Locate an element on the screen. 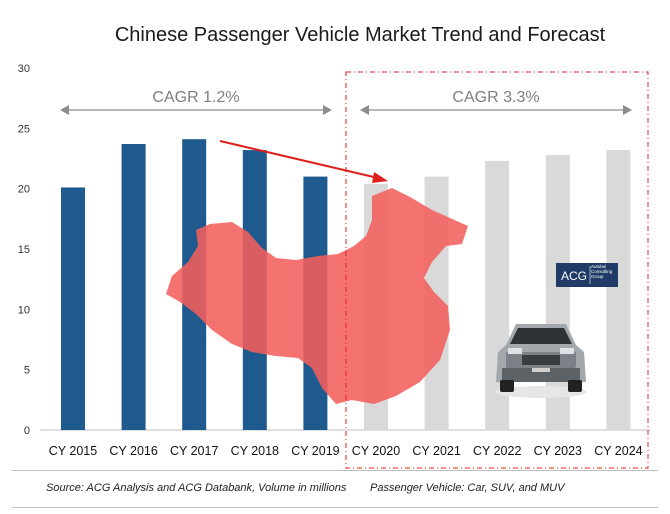  x-tick-label: CY 2017 is located at coordinates (194, 451).